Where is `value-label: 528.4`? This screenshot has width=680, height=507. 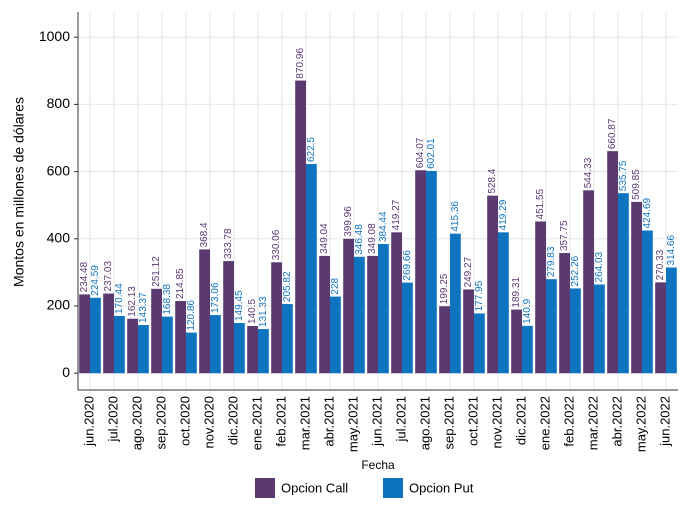 value-label: 528.4 is located at coordinates (492, 180).